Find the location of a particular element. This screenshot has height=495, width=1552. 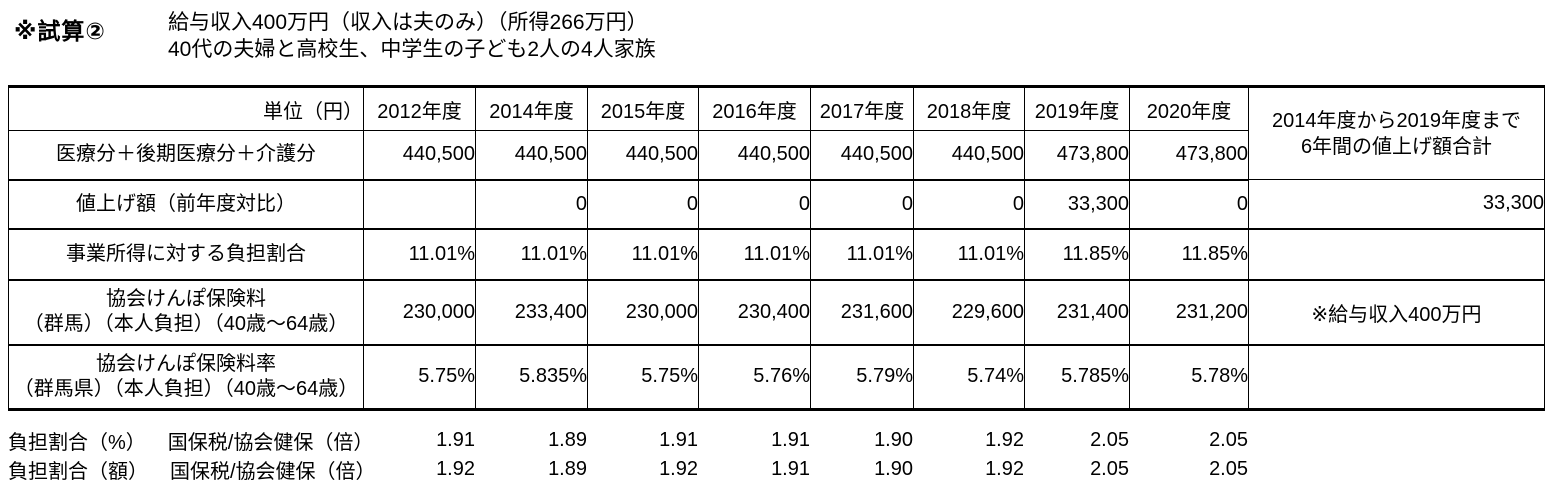

page-title: ※試算② is located at coordinates (60, 31).